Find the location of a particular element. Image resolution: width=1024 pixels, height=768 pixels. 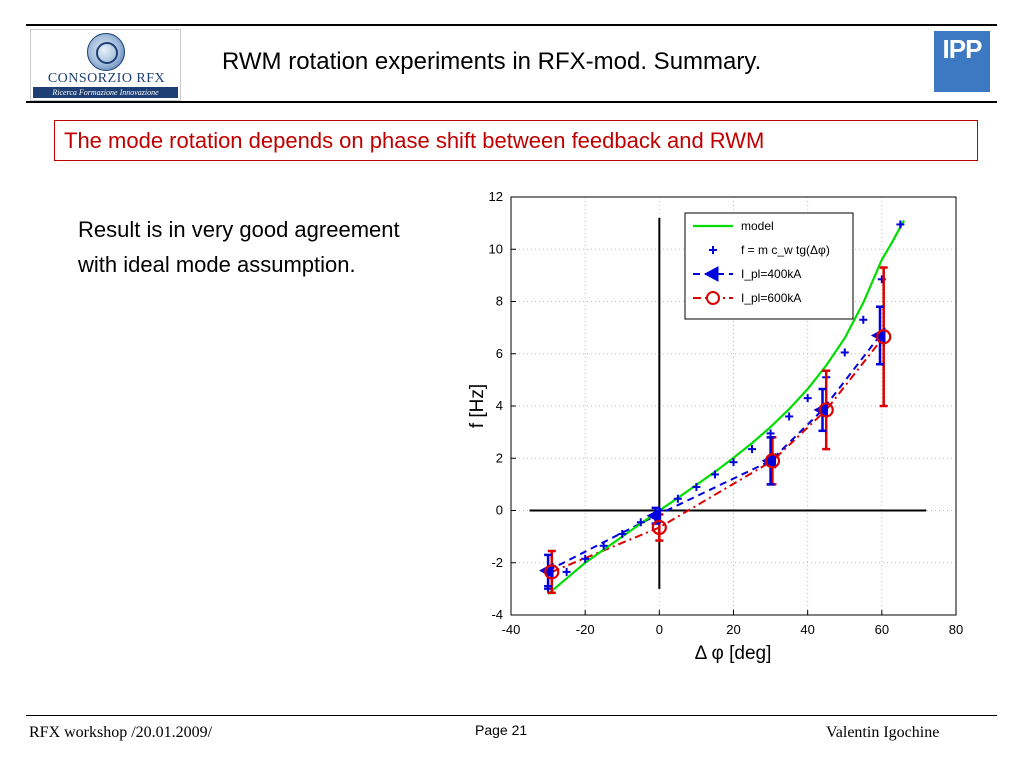

legend-model-label: model is located at coordinates (757, 226).